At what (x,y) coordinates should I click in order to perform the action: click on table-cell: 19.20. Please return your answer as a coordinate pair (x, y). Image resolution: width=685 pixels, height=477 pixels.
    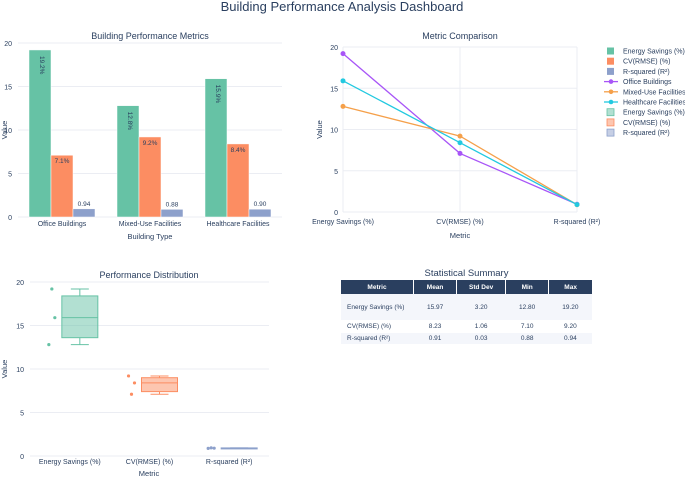
    Looking at the image, I should click on (570, 307).